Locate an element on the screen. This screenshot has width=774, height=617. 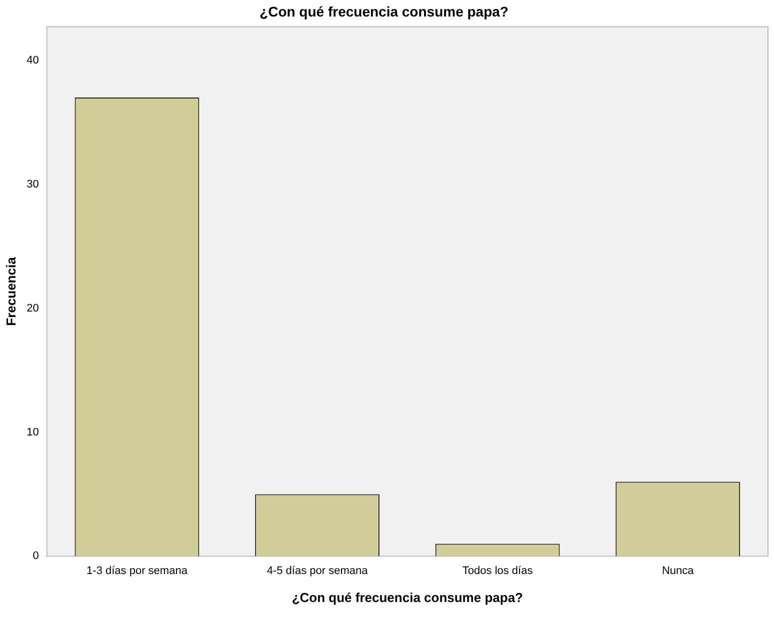
y-tick-label: 0 is located at coordinates (35, 556).